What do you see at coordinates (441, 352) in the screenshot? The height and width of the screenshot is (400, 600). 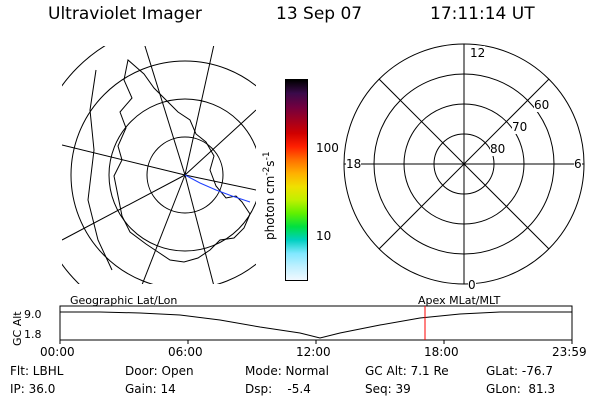 I see `x-tick-label-3: 18:00` at bounding box center [441, 352].